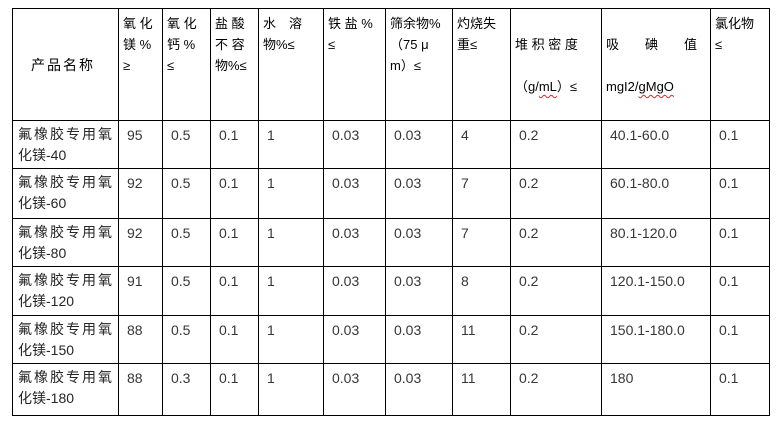  What do you see at coordinates (354, 64) in the screenshot?
I see `column-header-iron-salt: 铁 盐 % ≤` at bounding box center [354, 64].